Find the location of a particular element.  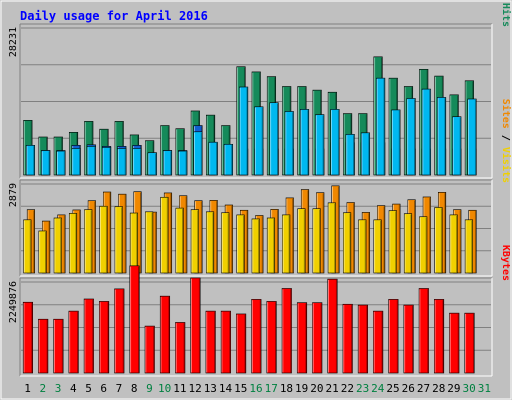

panel-legend: KBytes is located at coordinates (505, 263).